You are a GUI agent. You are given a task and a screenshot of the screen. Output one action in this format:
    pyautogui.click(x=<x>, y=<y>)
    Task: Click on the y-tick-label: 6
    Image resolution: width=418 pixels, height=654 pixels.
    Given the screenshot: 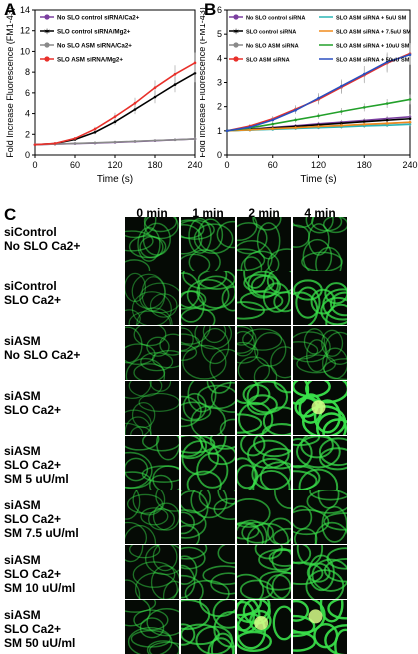 What is the action you would take?
    pyautogui.click(x=219, y=10)
    